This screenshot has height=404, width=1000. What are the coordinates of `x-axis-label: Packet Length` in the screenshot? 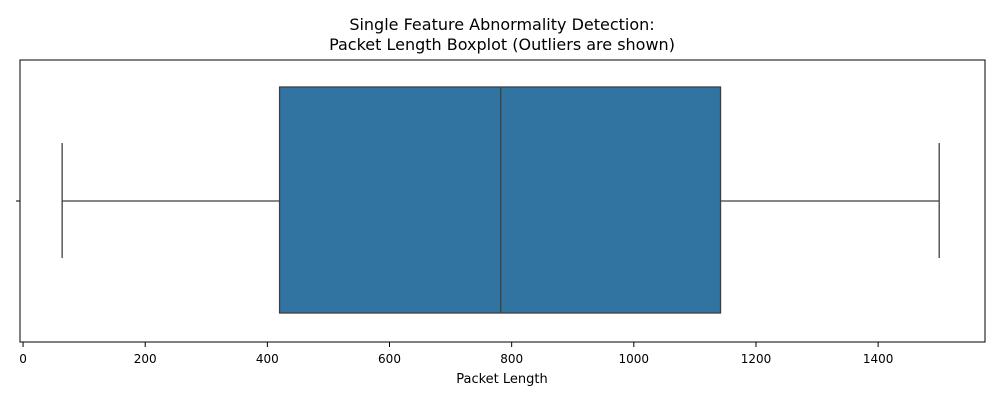 It's located at (502, 379).